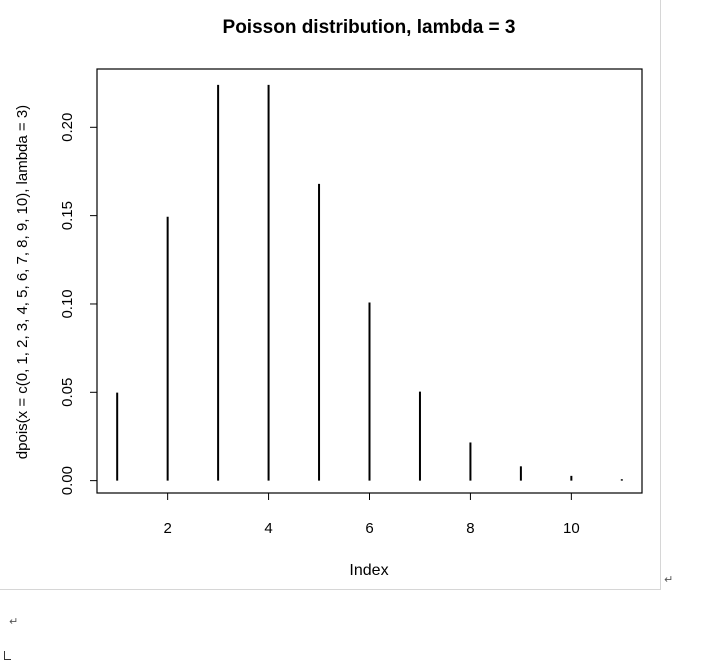 The image size is (720, 662). What do you see at coordinates (470, 528) in the screenshot?
I see `x-tick-label: 8` at bounding box center [470, 528].